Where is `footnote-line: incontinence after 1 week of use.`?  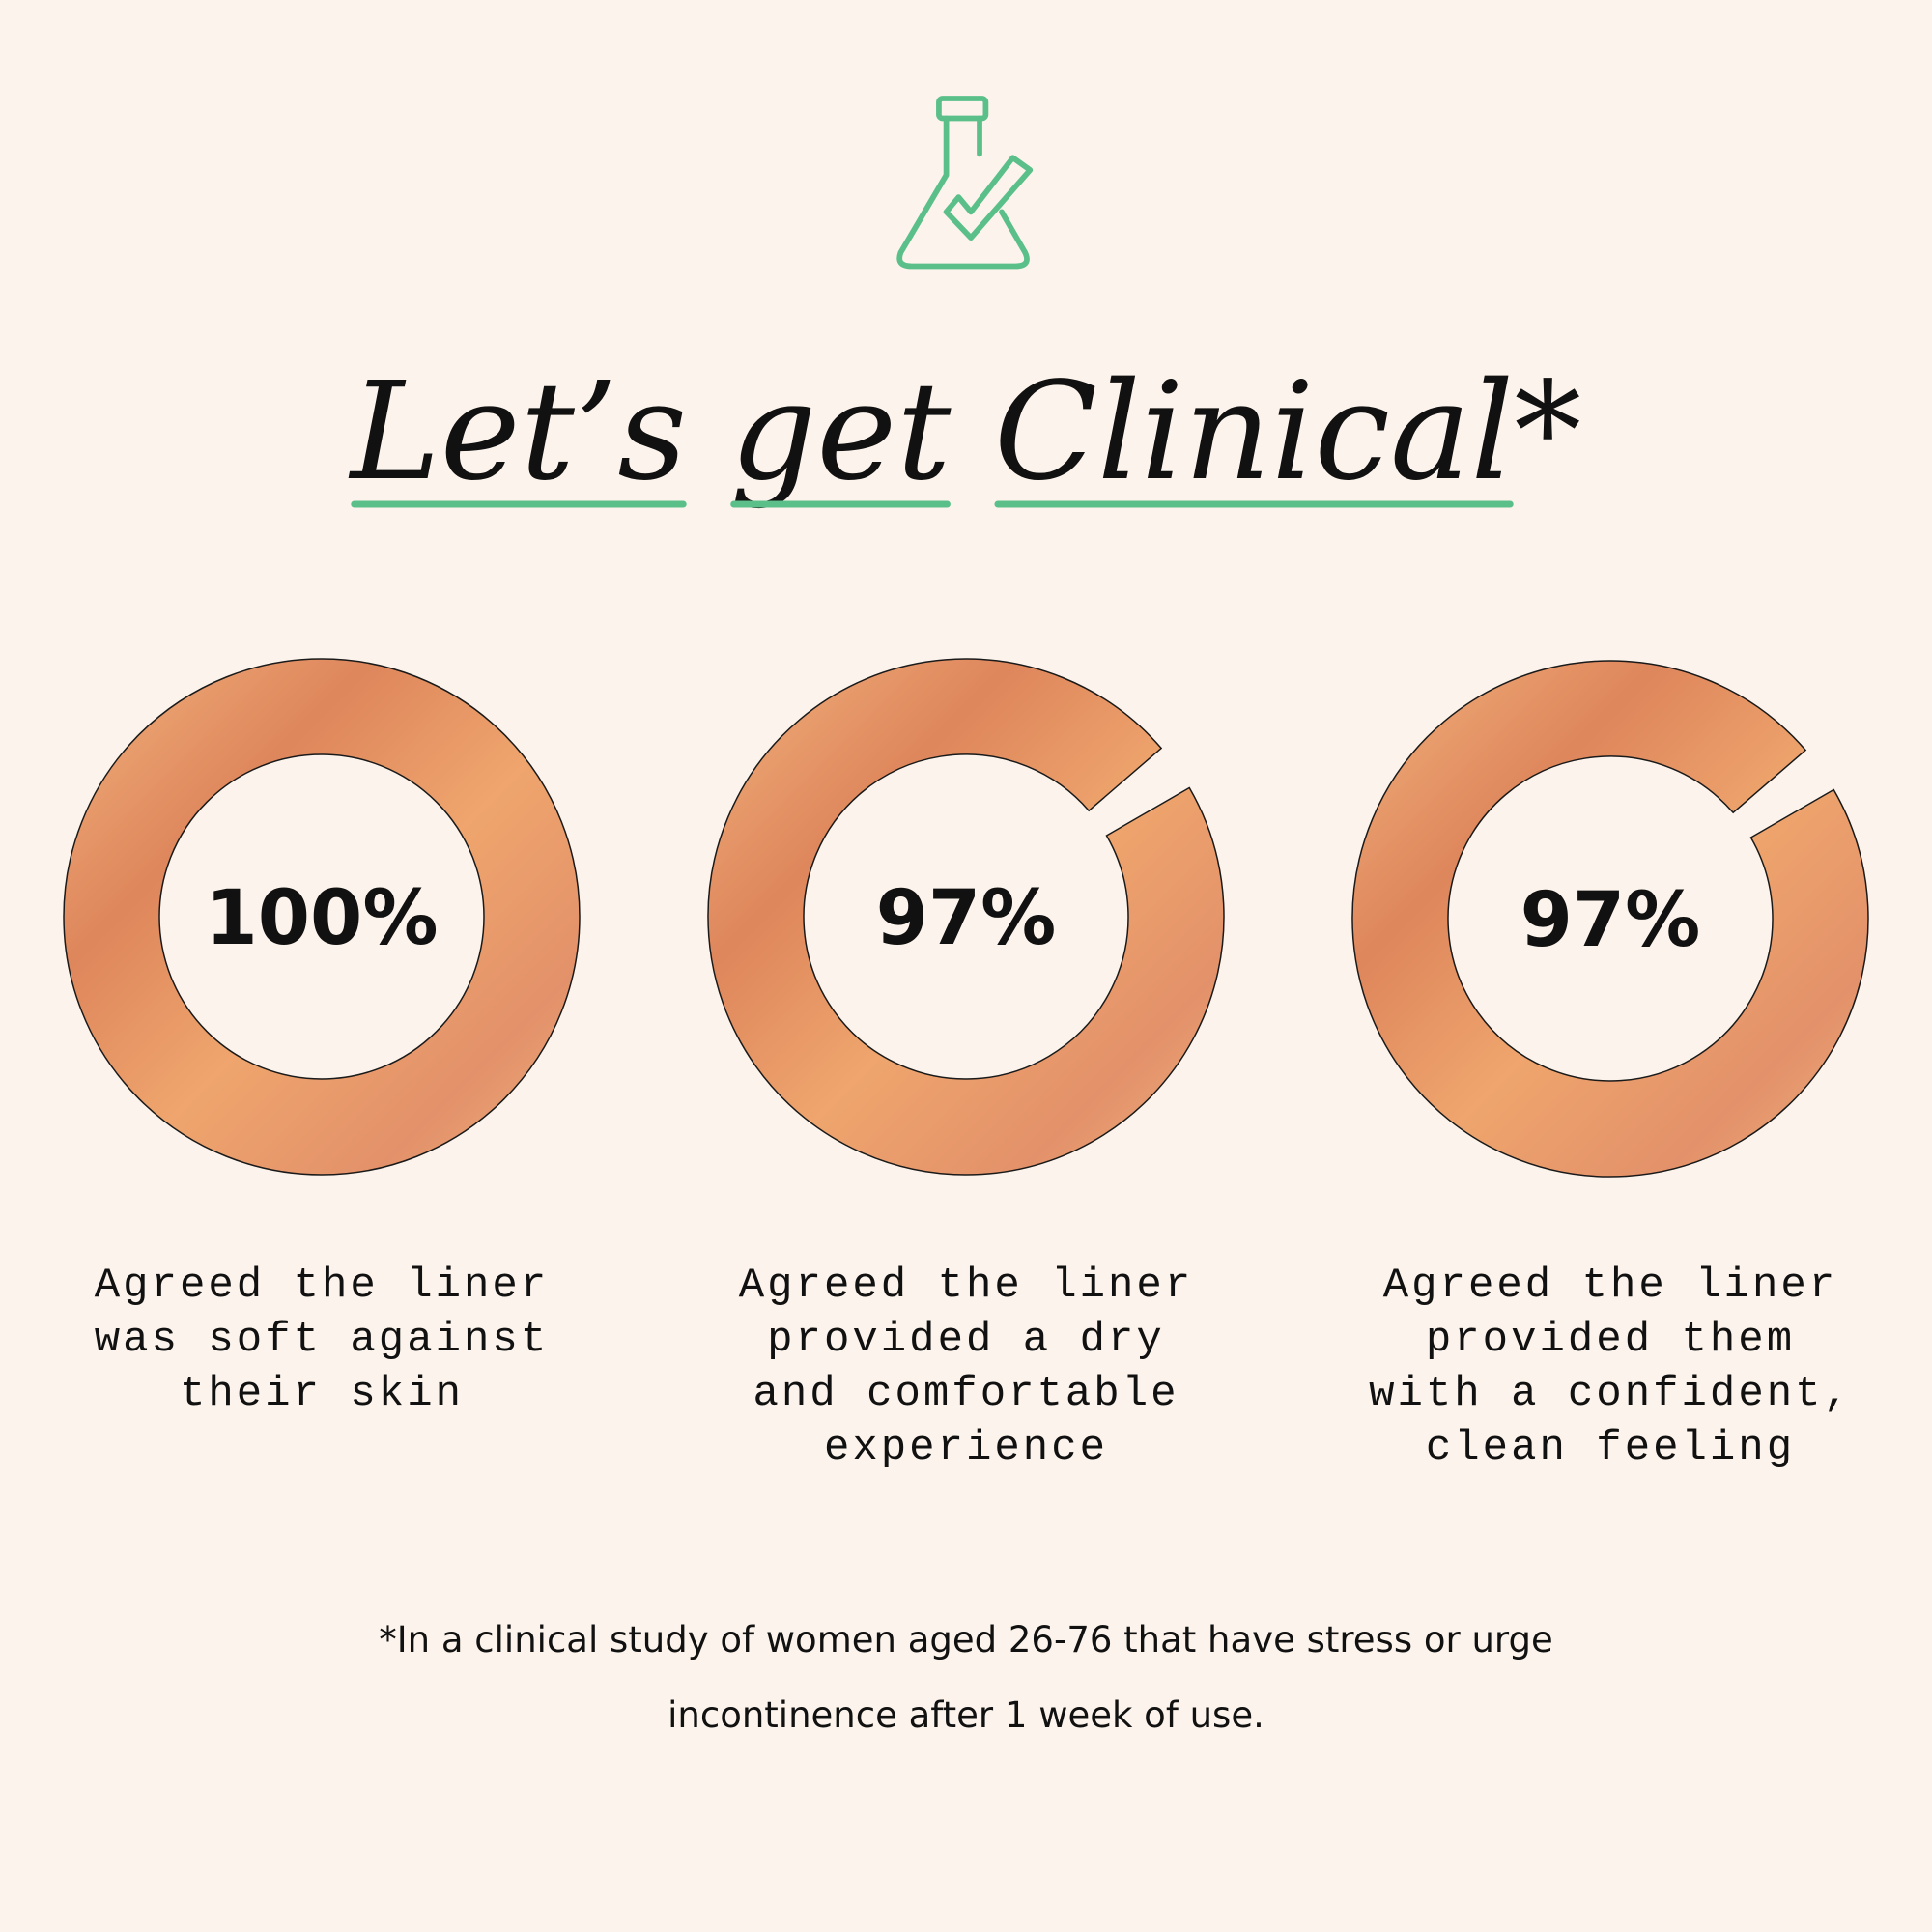 footnote-line: incontinence after 1 week of use. is located at coordinates (966, 1715).